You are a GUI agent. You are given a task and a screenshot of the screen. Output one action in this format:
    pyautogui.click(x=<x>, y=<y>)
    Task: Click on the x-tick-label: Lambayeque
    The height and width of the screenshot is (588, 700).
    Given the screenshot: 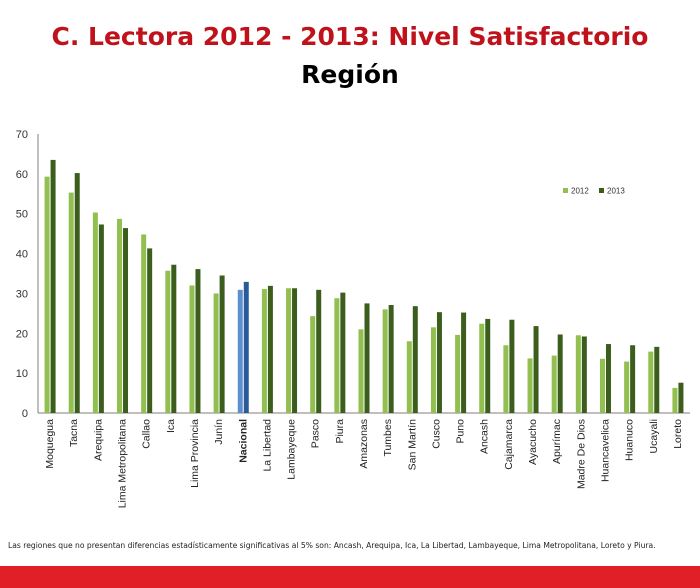 What is the action you would take?
    pyautogui.click(x=292, y=449)
    